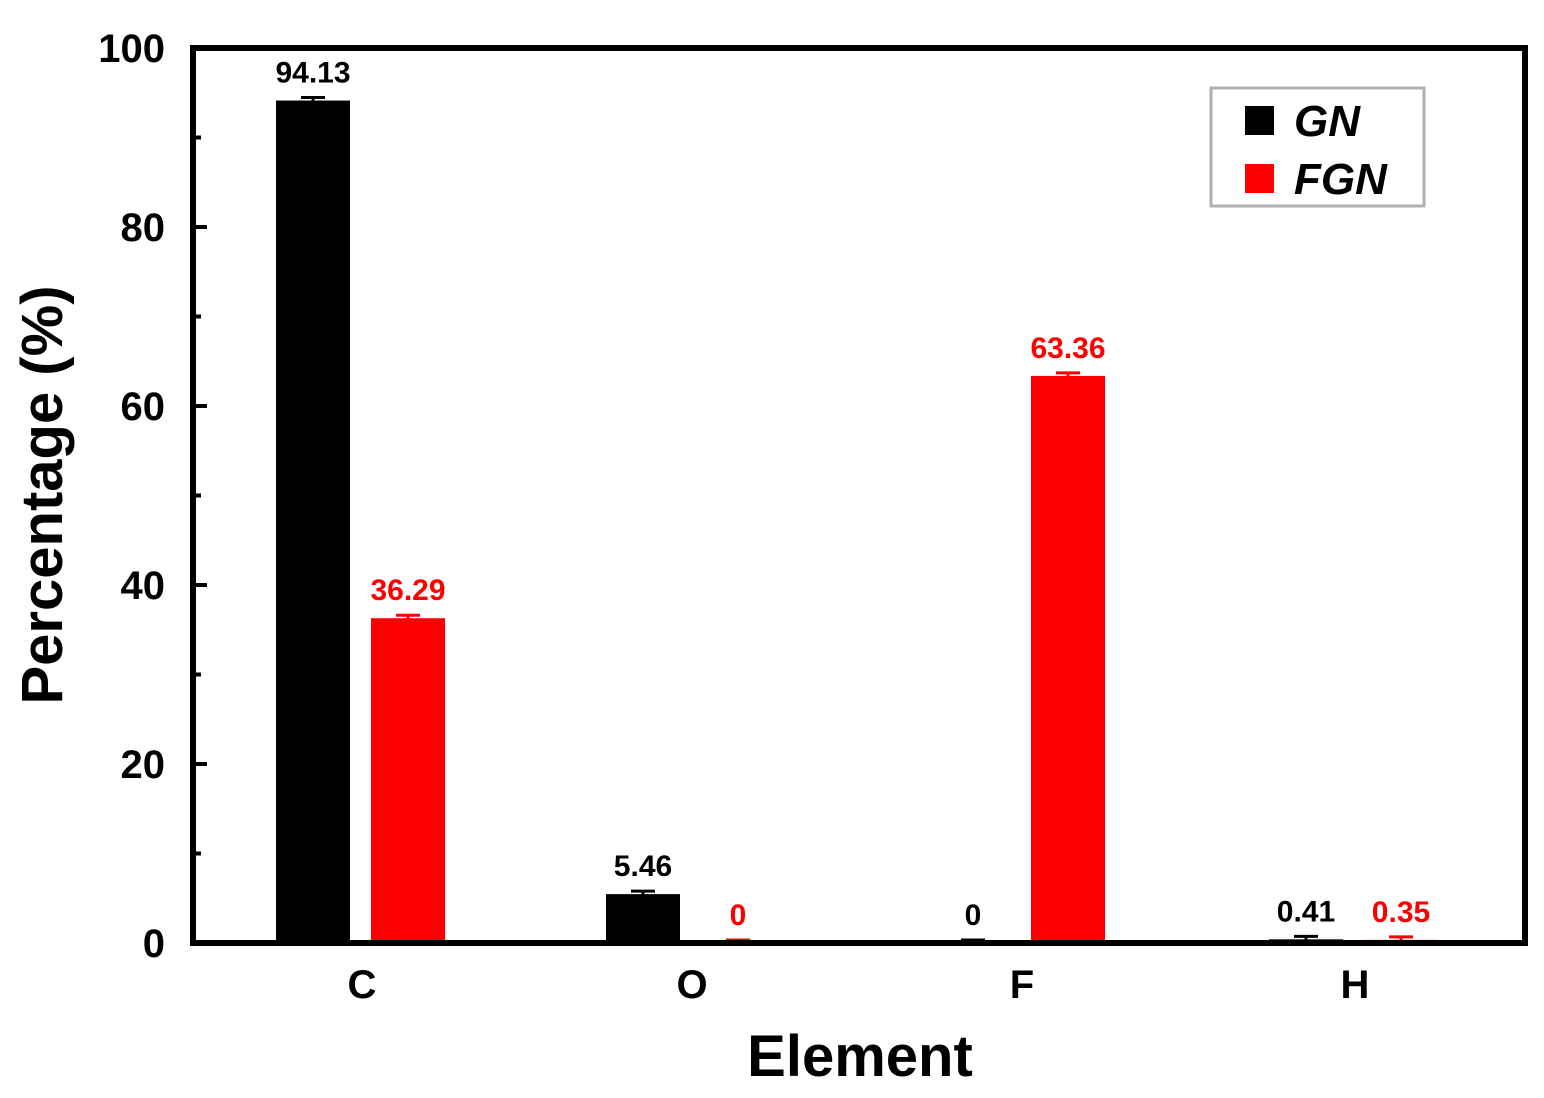 The image size is (1544, 1098). What do you see at coordinates (143, 228) in the screenshot?
I see `y-tick-label: 80` at bounding box center [143, 228].